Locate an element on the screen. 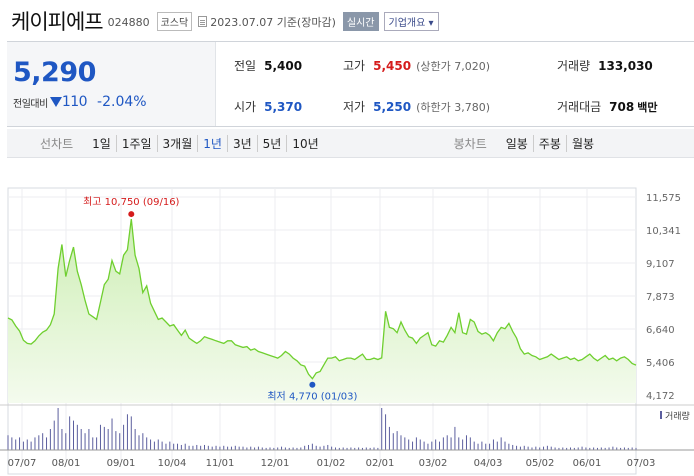  y-tick-label: 9,107 is located at coordinates (660, 264).